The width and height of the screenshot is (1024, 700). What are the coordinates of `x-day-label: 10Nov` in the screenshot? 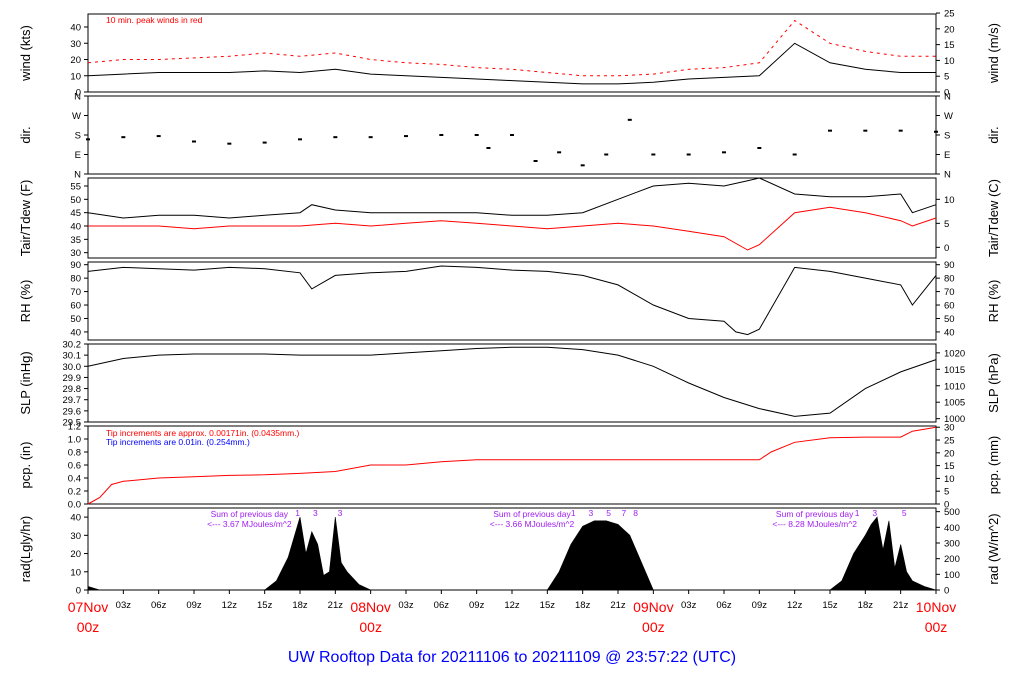 It's located at (936, 607).